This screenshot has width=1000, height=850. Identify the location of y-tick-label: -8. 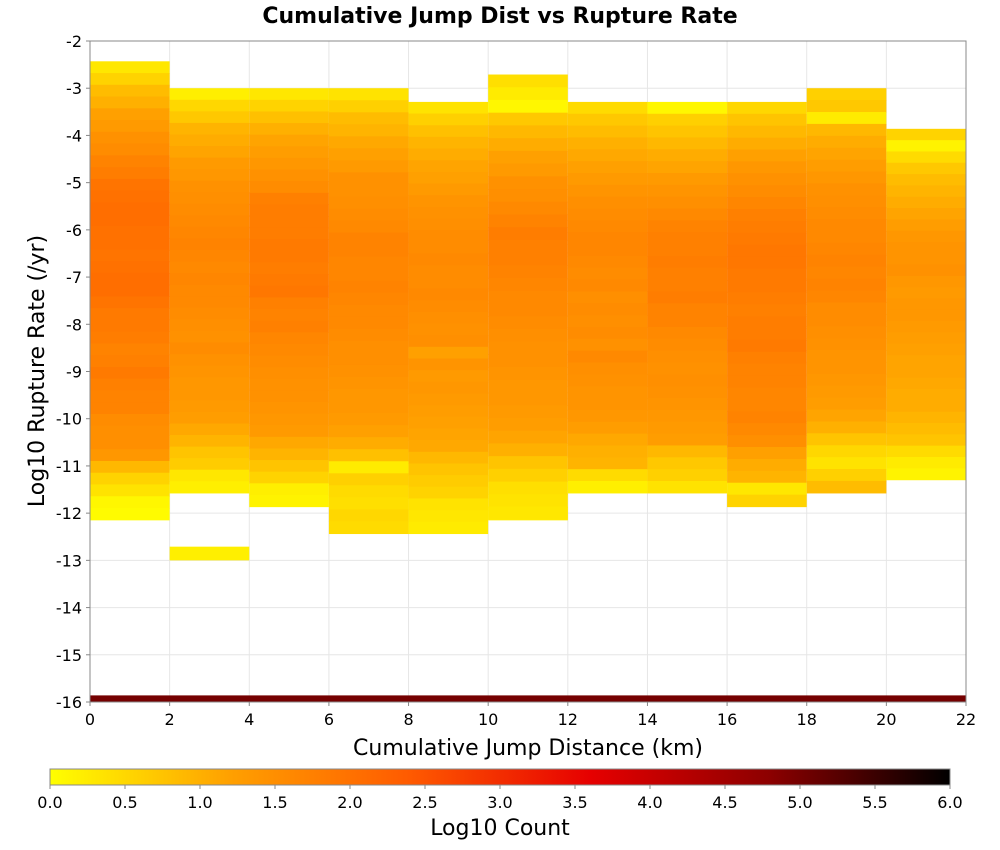
(74, 324).